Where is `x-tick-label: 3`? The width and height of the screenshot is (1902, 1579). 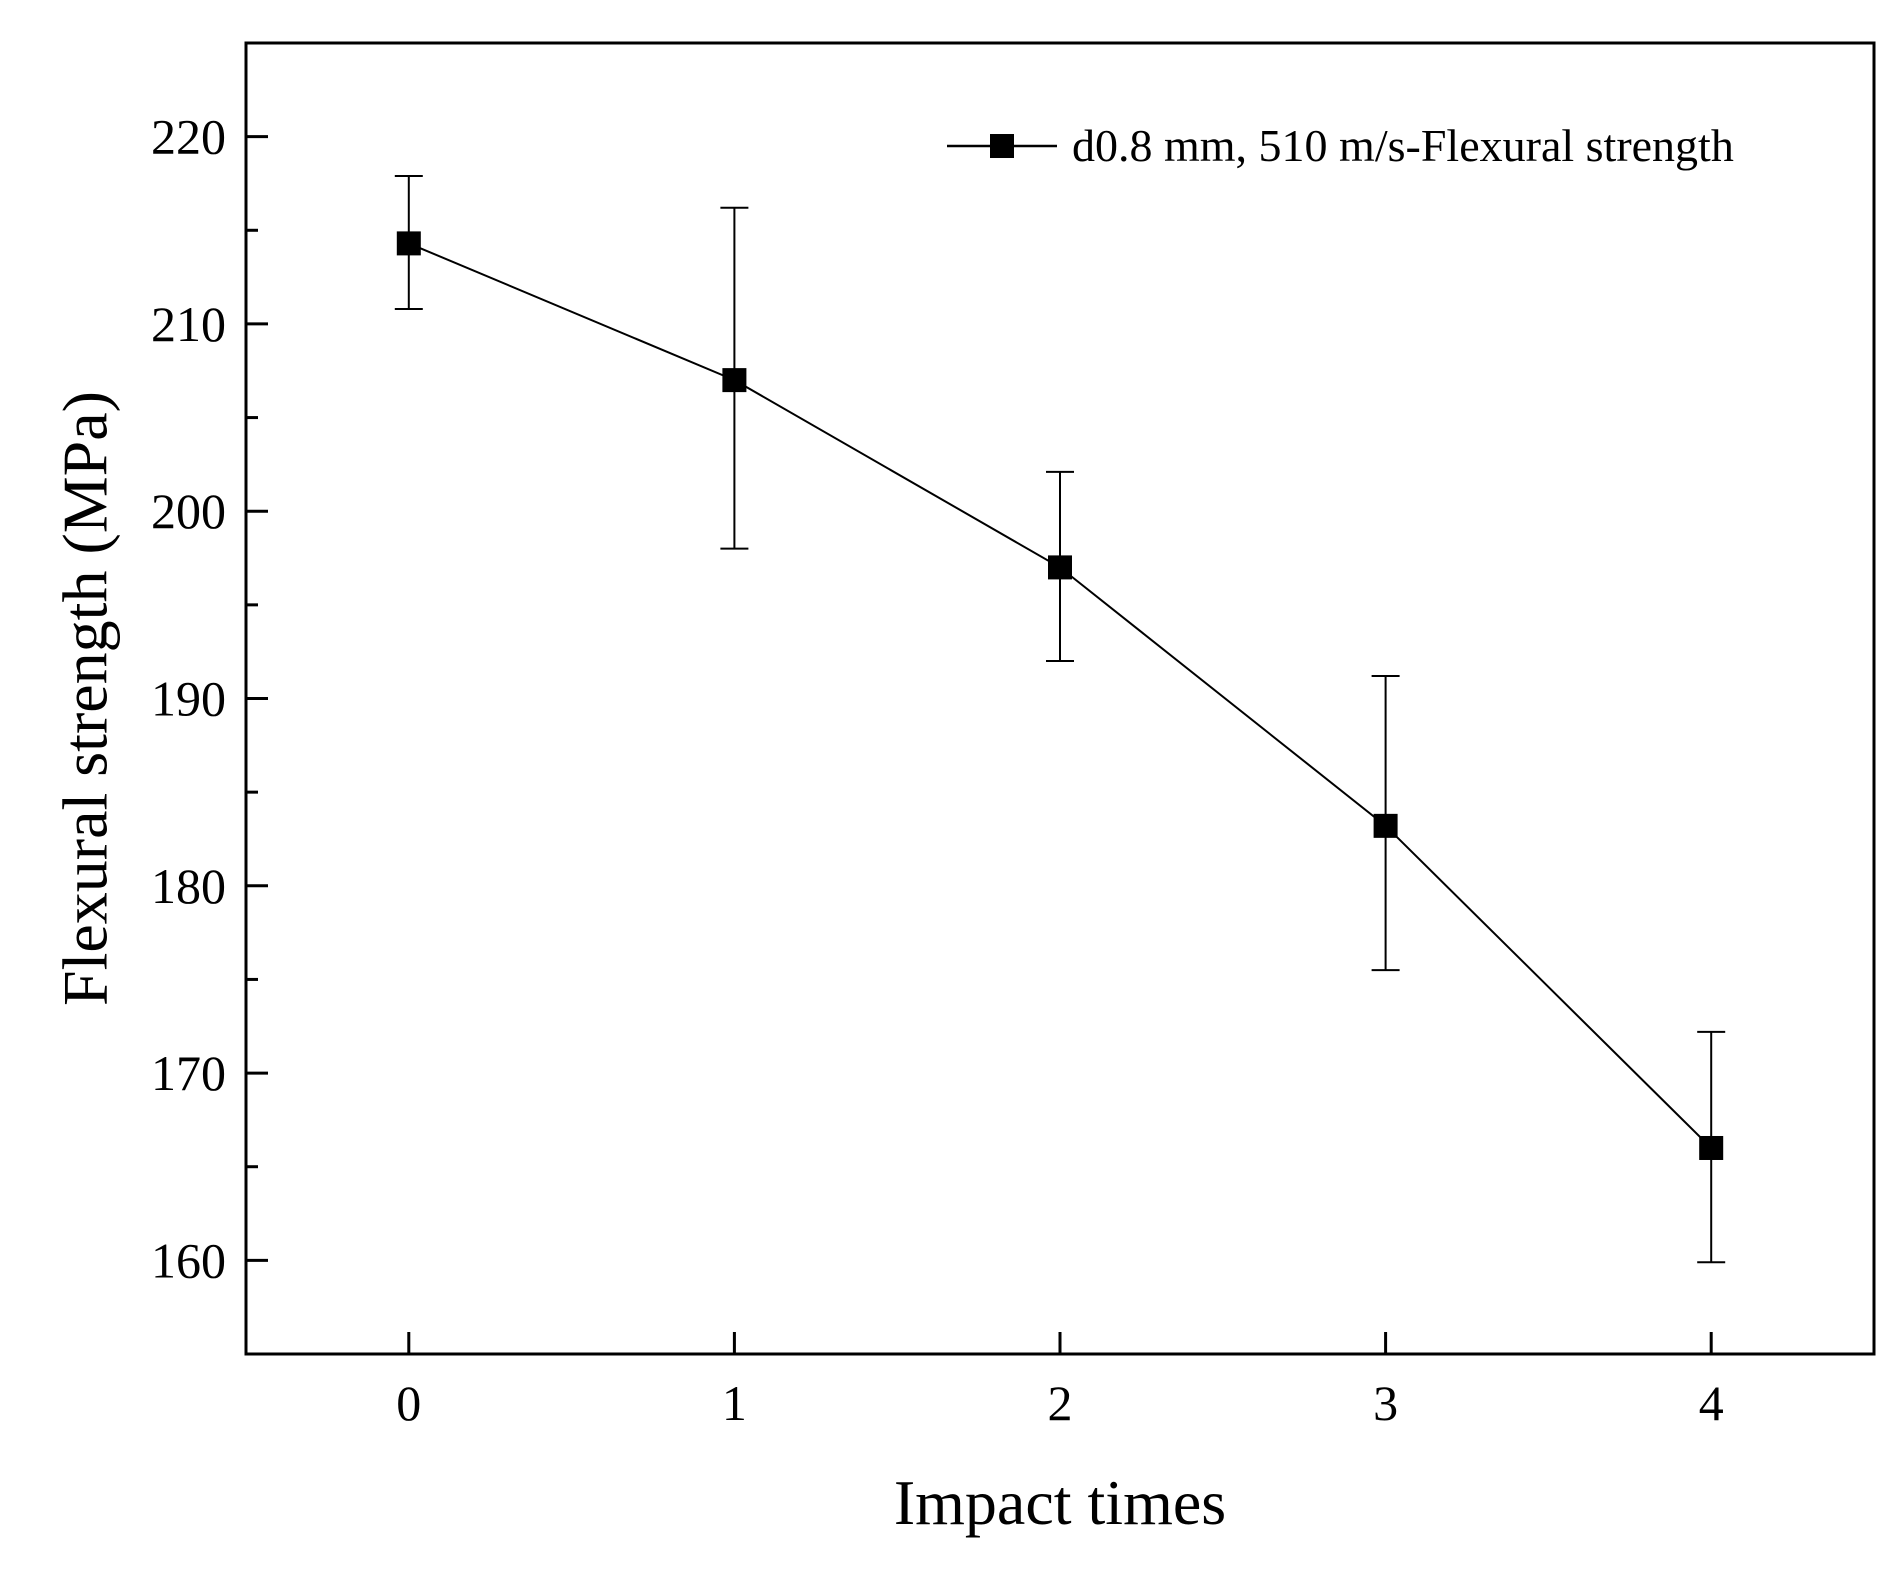
x-tick-label: 3 is located at coordinates (1385, 1403).